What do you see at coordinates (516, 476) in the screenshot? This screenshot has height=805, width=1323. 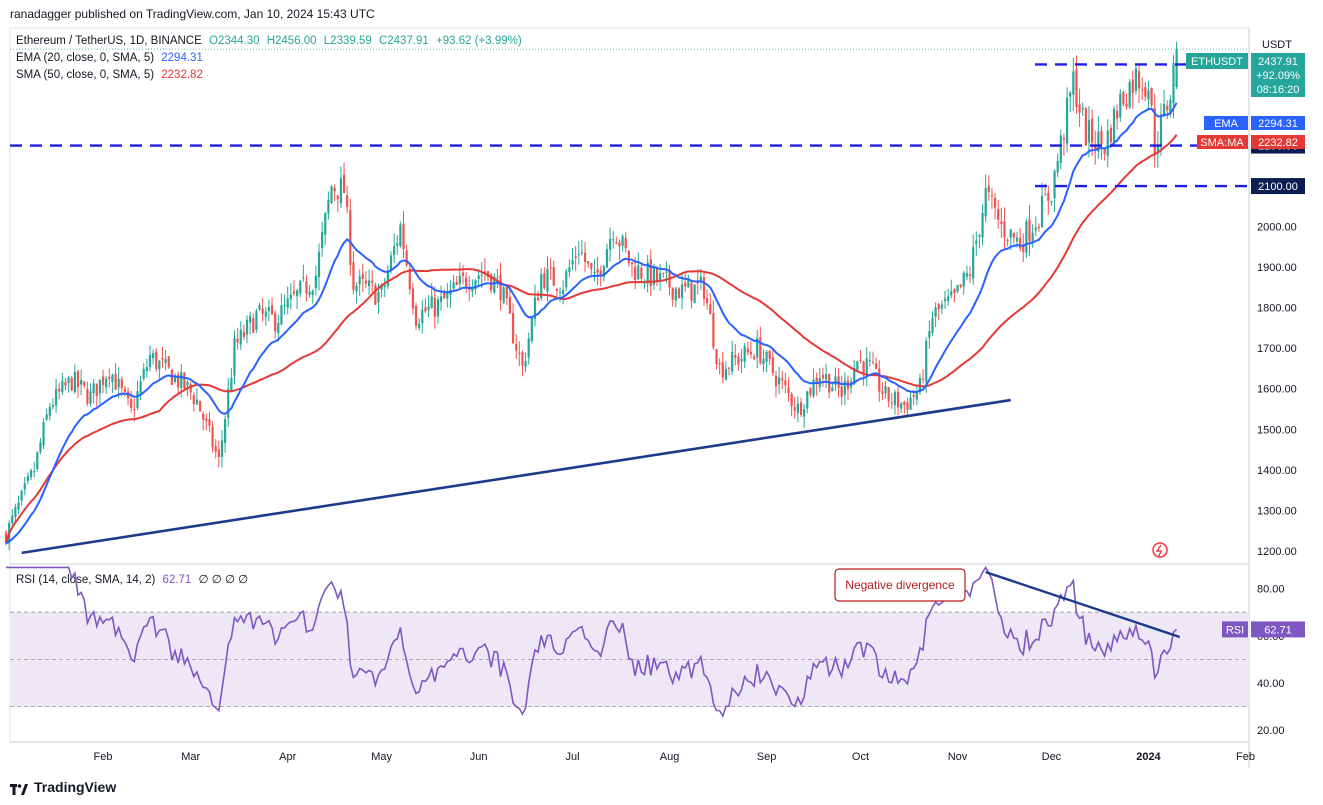 I see `ascending-trendline` at bounding box center [516, 476].